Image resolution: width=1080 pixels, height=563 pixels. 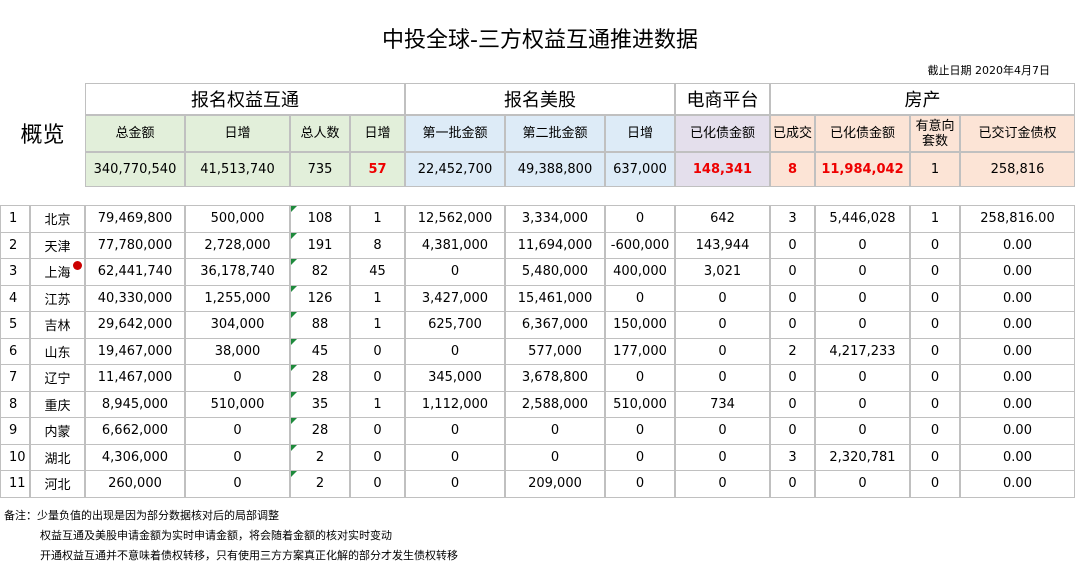 What do you see at coordinates (722, 133) in the screenshot?
I see `column-header: 已化债金额` at bounding box center [722, 133].